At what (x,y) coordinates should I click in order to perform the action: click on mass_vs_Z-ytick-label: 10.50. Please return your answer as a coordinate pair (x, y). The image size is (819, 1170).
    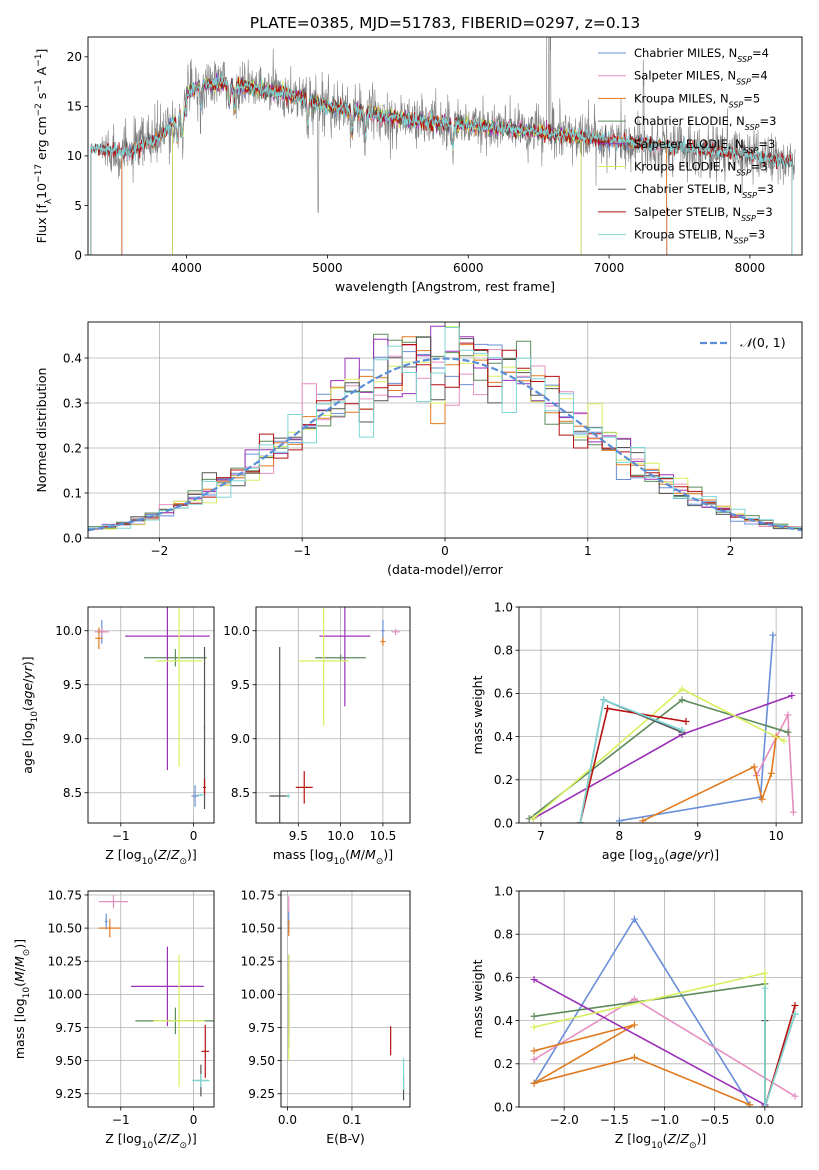
    Looking at the image, I should click on (65, 928).